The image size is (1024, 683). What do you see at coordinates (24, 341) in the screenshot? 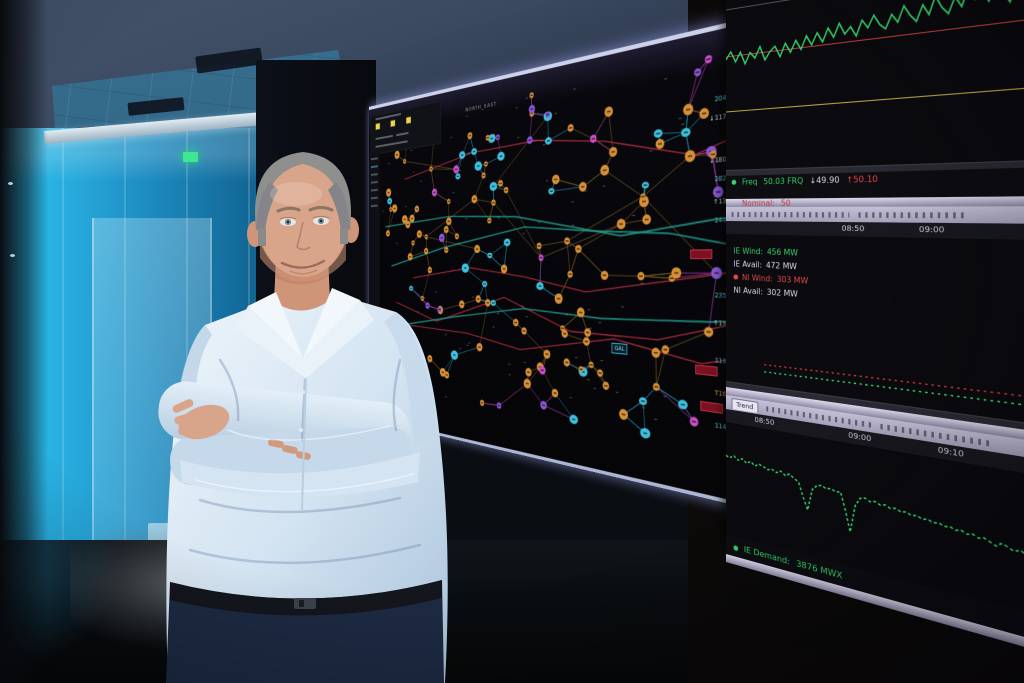
I see `left-wall-edge` at bounding box center [24, 341].